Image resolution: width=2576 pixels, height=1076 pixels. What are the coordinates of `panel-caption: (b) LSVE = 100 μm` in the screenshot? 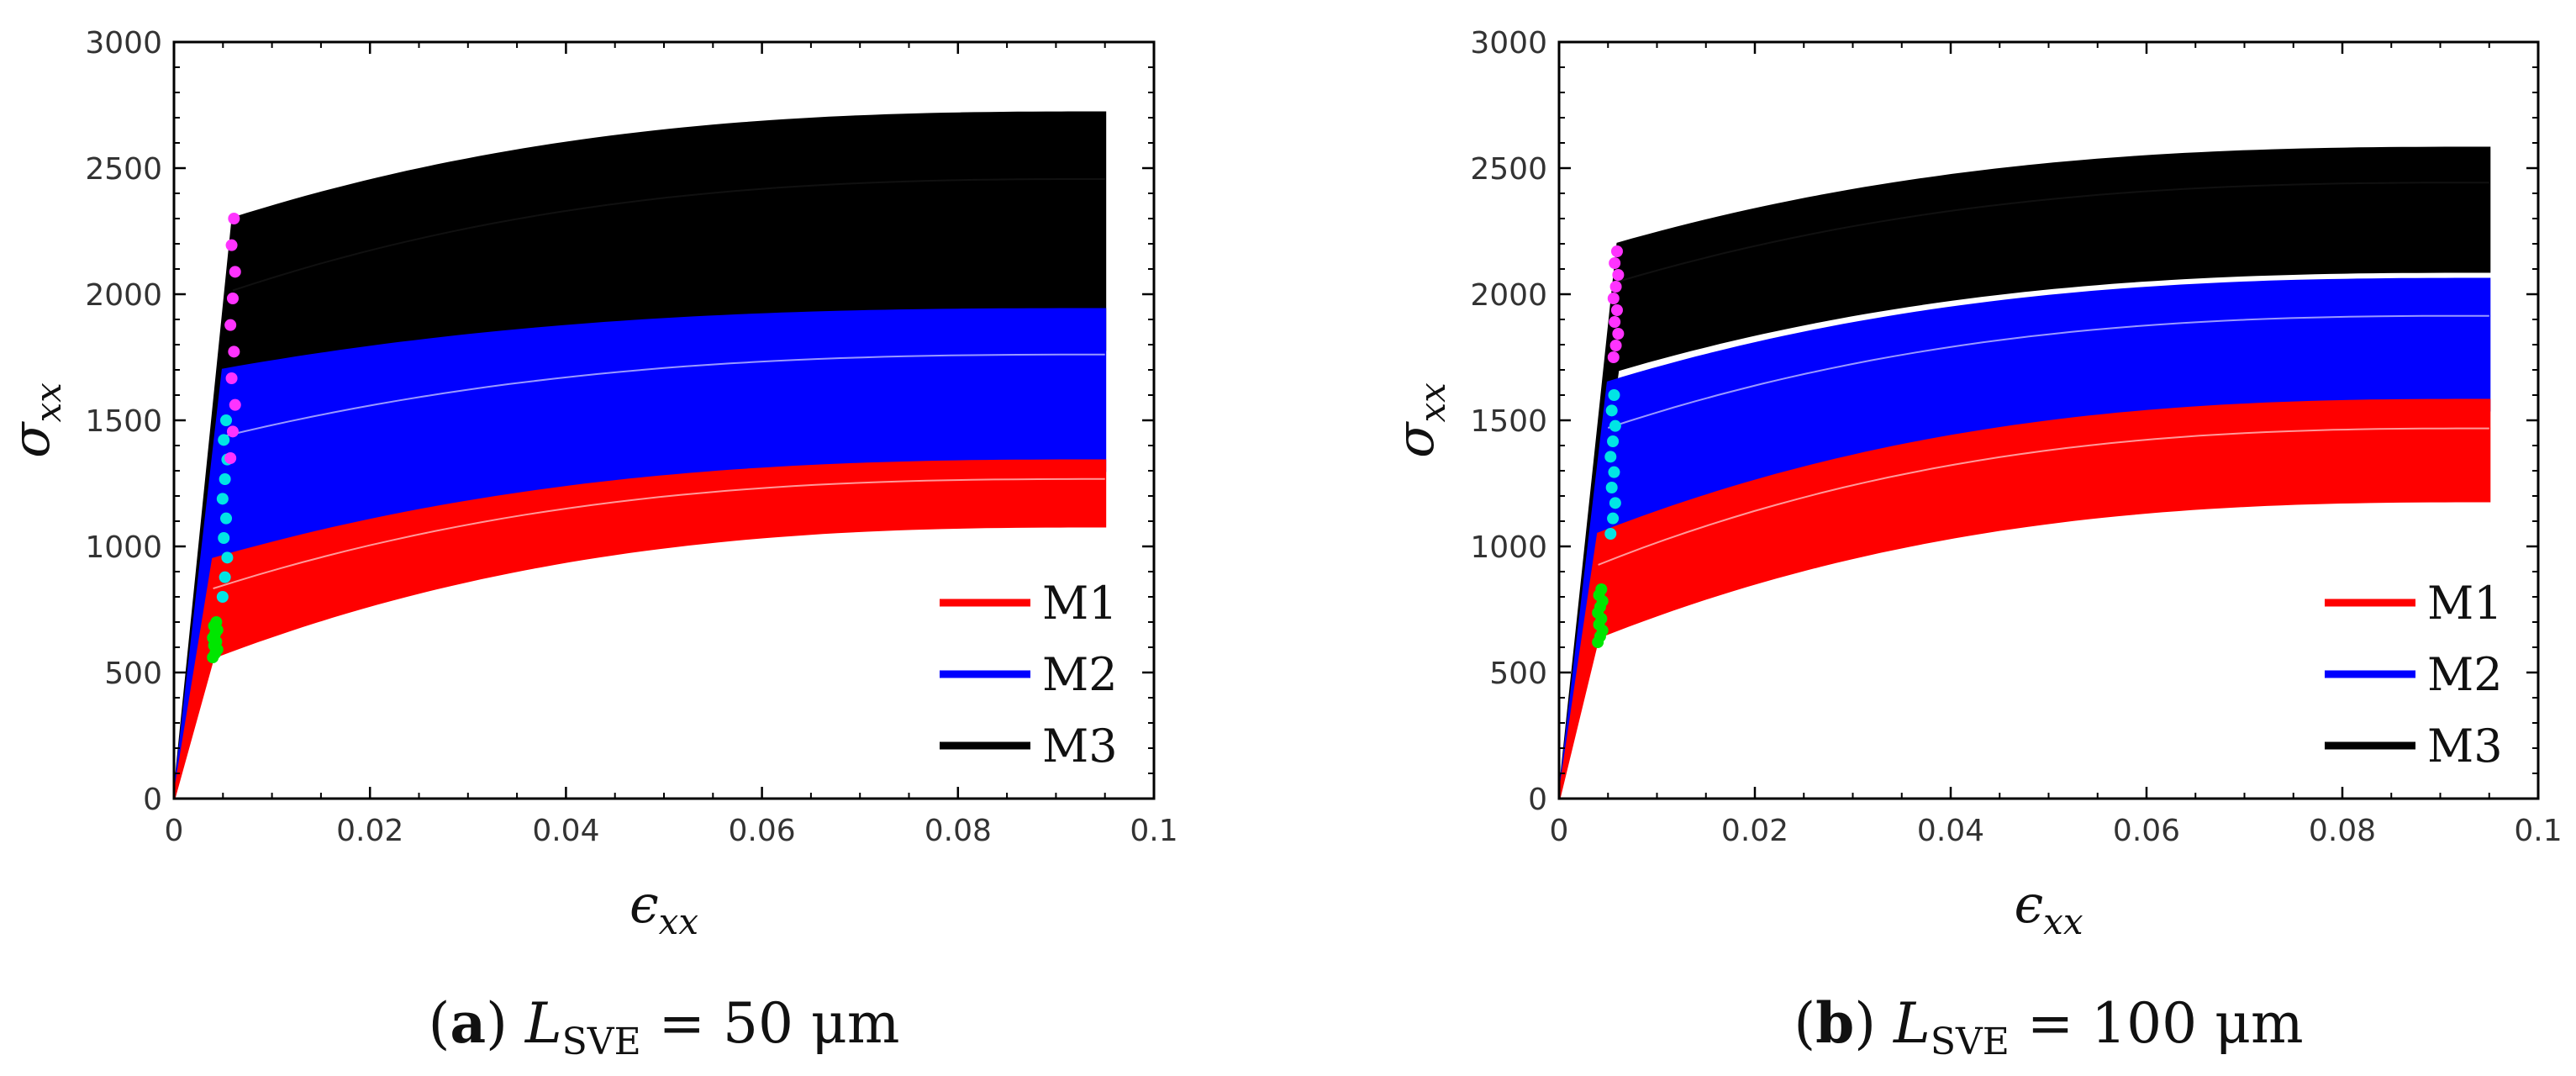 It's located at (2048, 1026).